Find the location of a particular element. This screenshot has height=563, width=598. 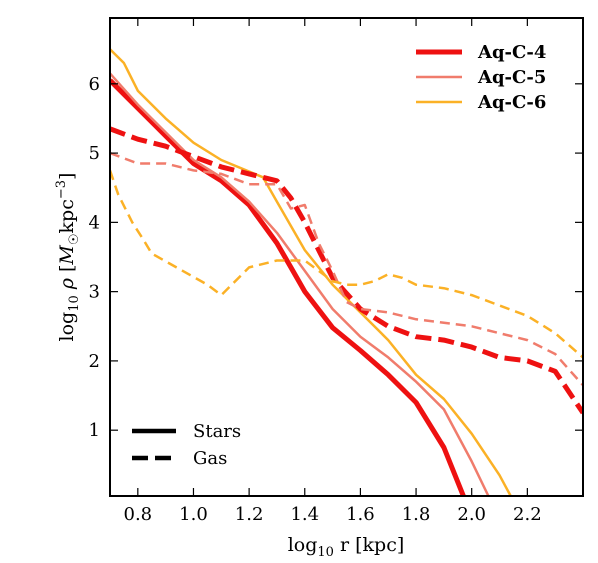

y-tick-label: 6 is located at coordinates (94, 84).